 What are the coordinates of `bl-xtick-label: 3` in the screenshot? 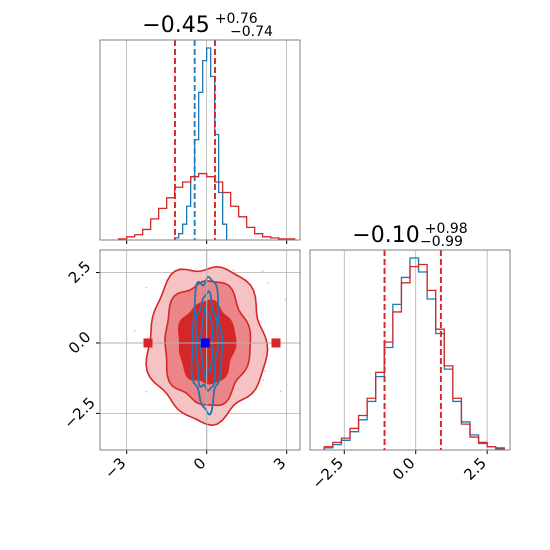 It's located at (279, 463).